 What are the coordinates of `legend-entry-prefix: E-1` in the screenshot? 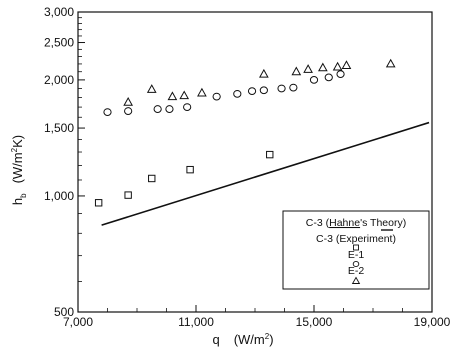 It's located at (356, 255).